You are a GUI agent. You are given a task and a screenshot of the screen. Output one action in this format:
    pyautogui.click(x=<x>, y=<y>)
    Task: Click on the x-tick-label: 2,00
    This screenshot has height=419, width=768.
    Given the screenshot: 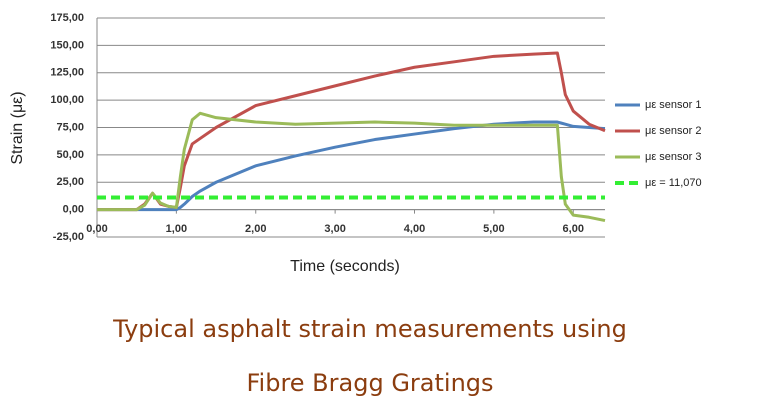 What is the action you would take?
    pyautogui.click(x=255, y=229)
    